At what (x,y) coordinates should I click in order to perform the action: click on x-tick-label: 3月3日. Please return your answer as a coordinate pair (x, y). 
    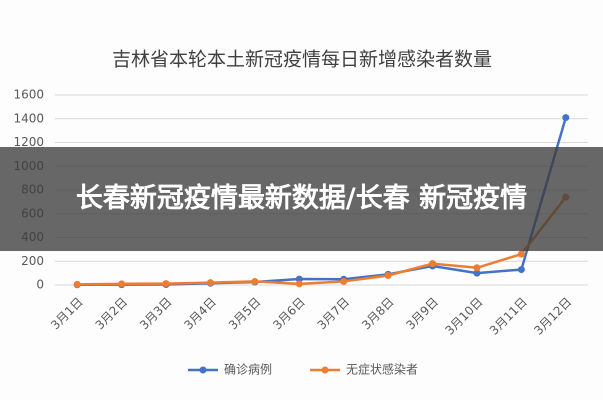
    Looking at the image, I should click on (156, 314).